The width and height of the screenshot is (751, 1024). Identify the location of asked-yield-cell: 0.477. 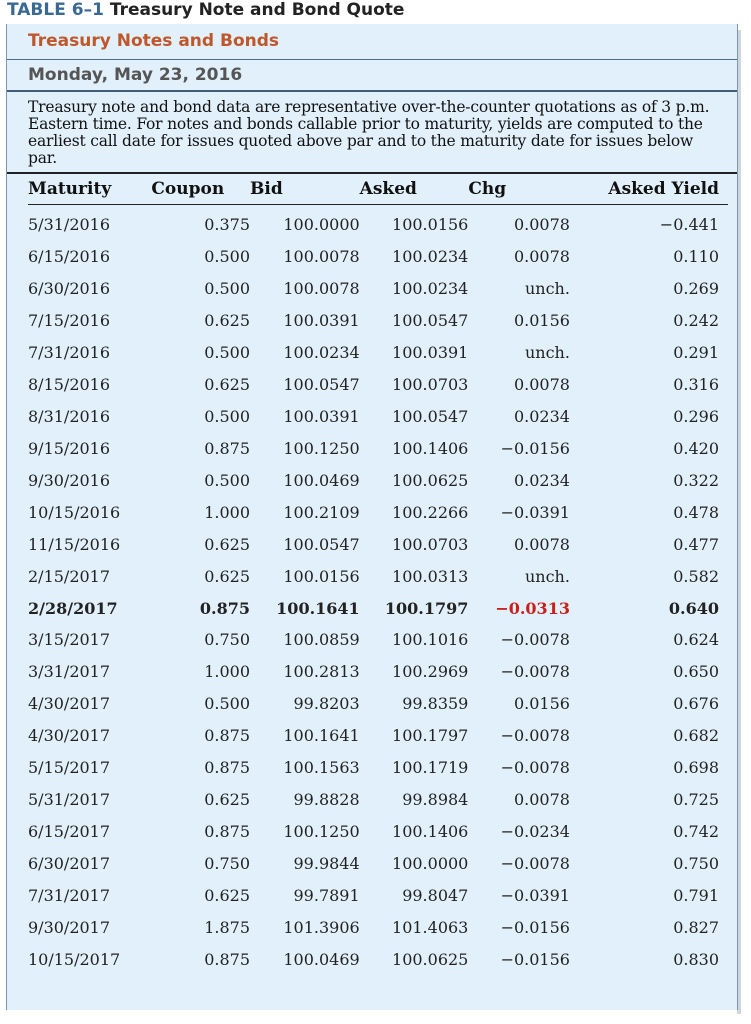
(696, 544).